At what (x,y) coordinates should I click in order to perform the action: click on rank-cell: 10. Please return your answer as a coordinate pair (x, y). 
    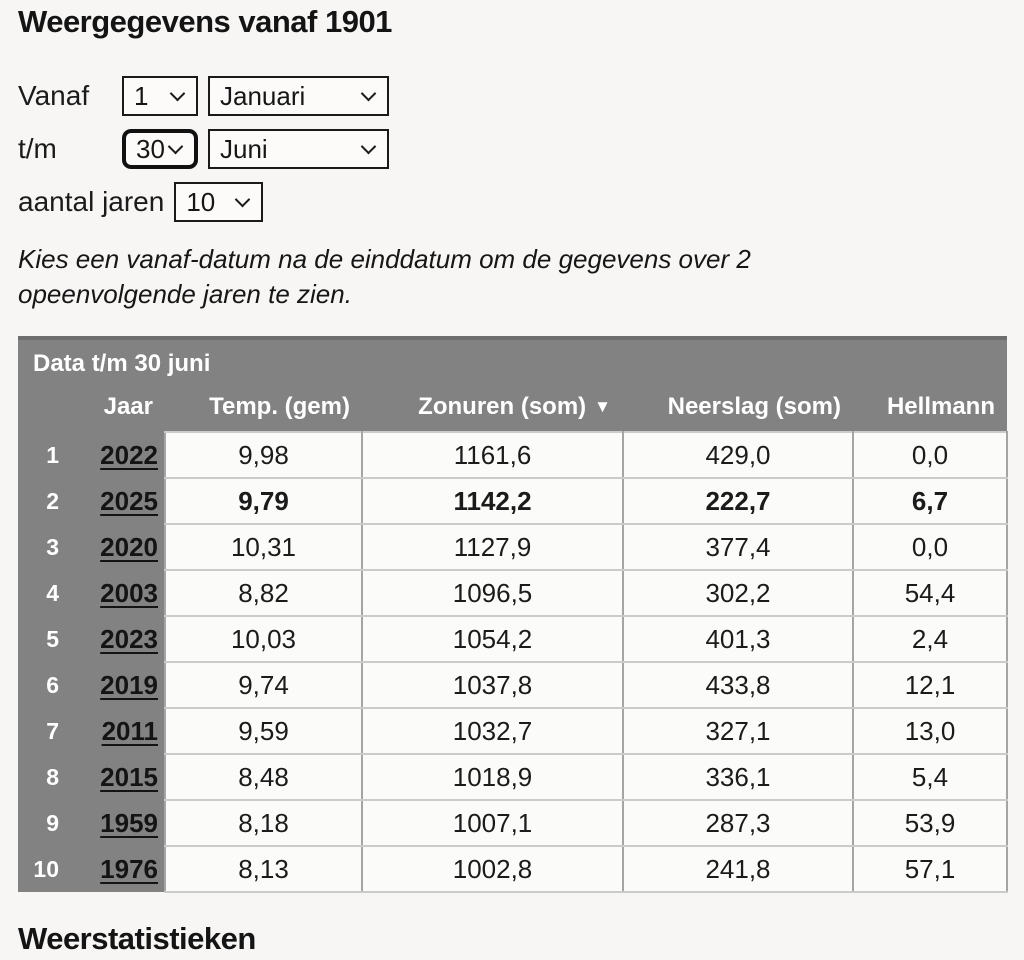
    Looking at the image, I should click on (46, 869).